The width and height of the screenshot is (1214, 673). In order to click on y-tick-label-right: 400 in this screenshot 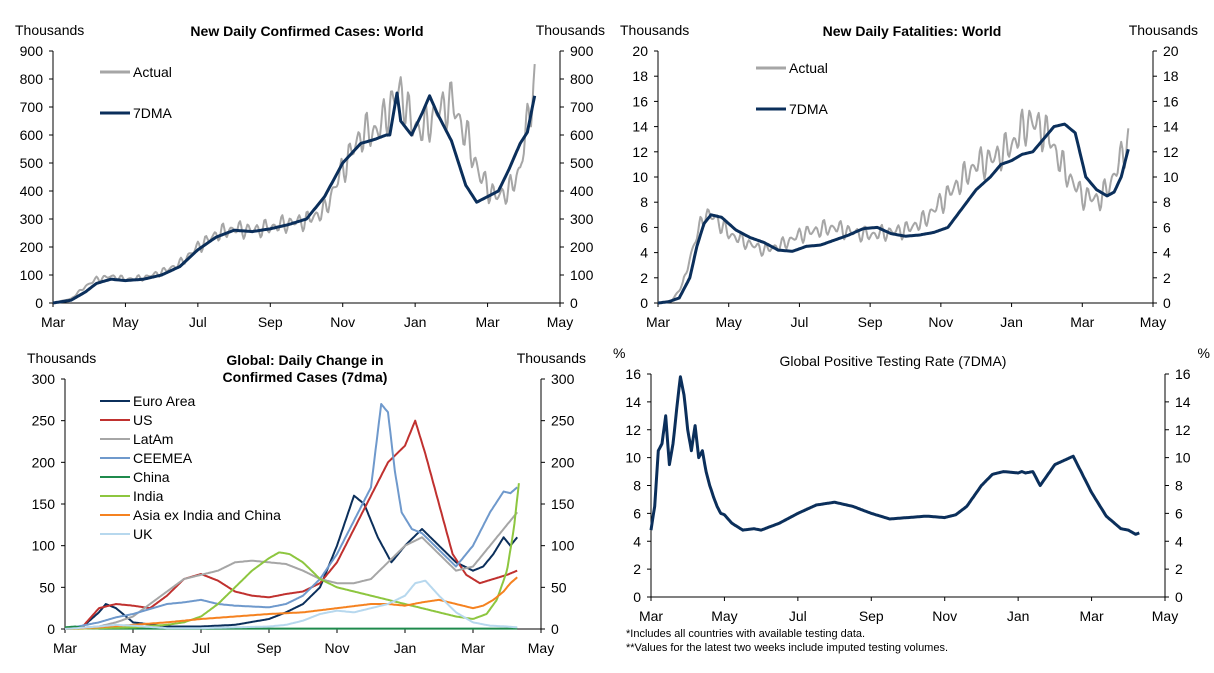, I will do `click(582, 191)`.